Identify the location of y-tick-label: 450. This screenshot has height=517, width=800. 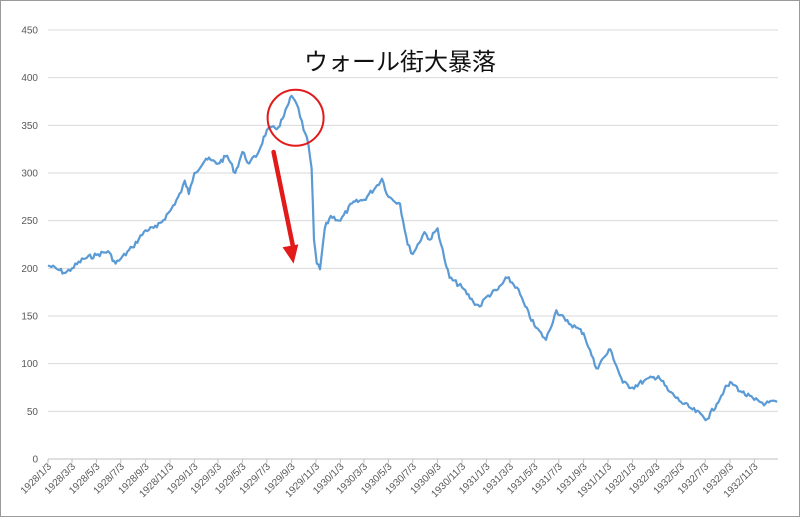
(29, 31).